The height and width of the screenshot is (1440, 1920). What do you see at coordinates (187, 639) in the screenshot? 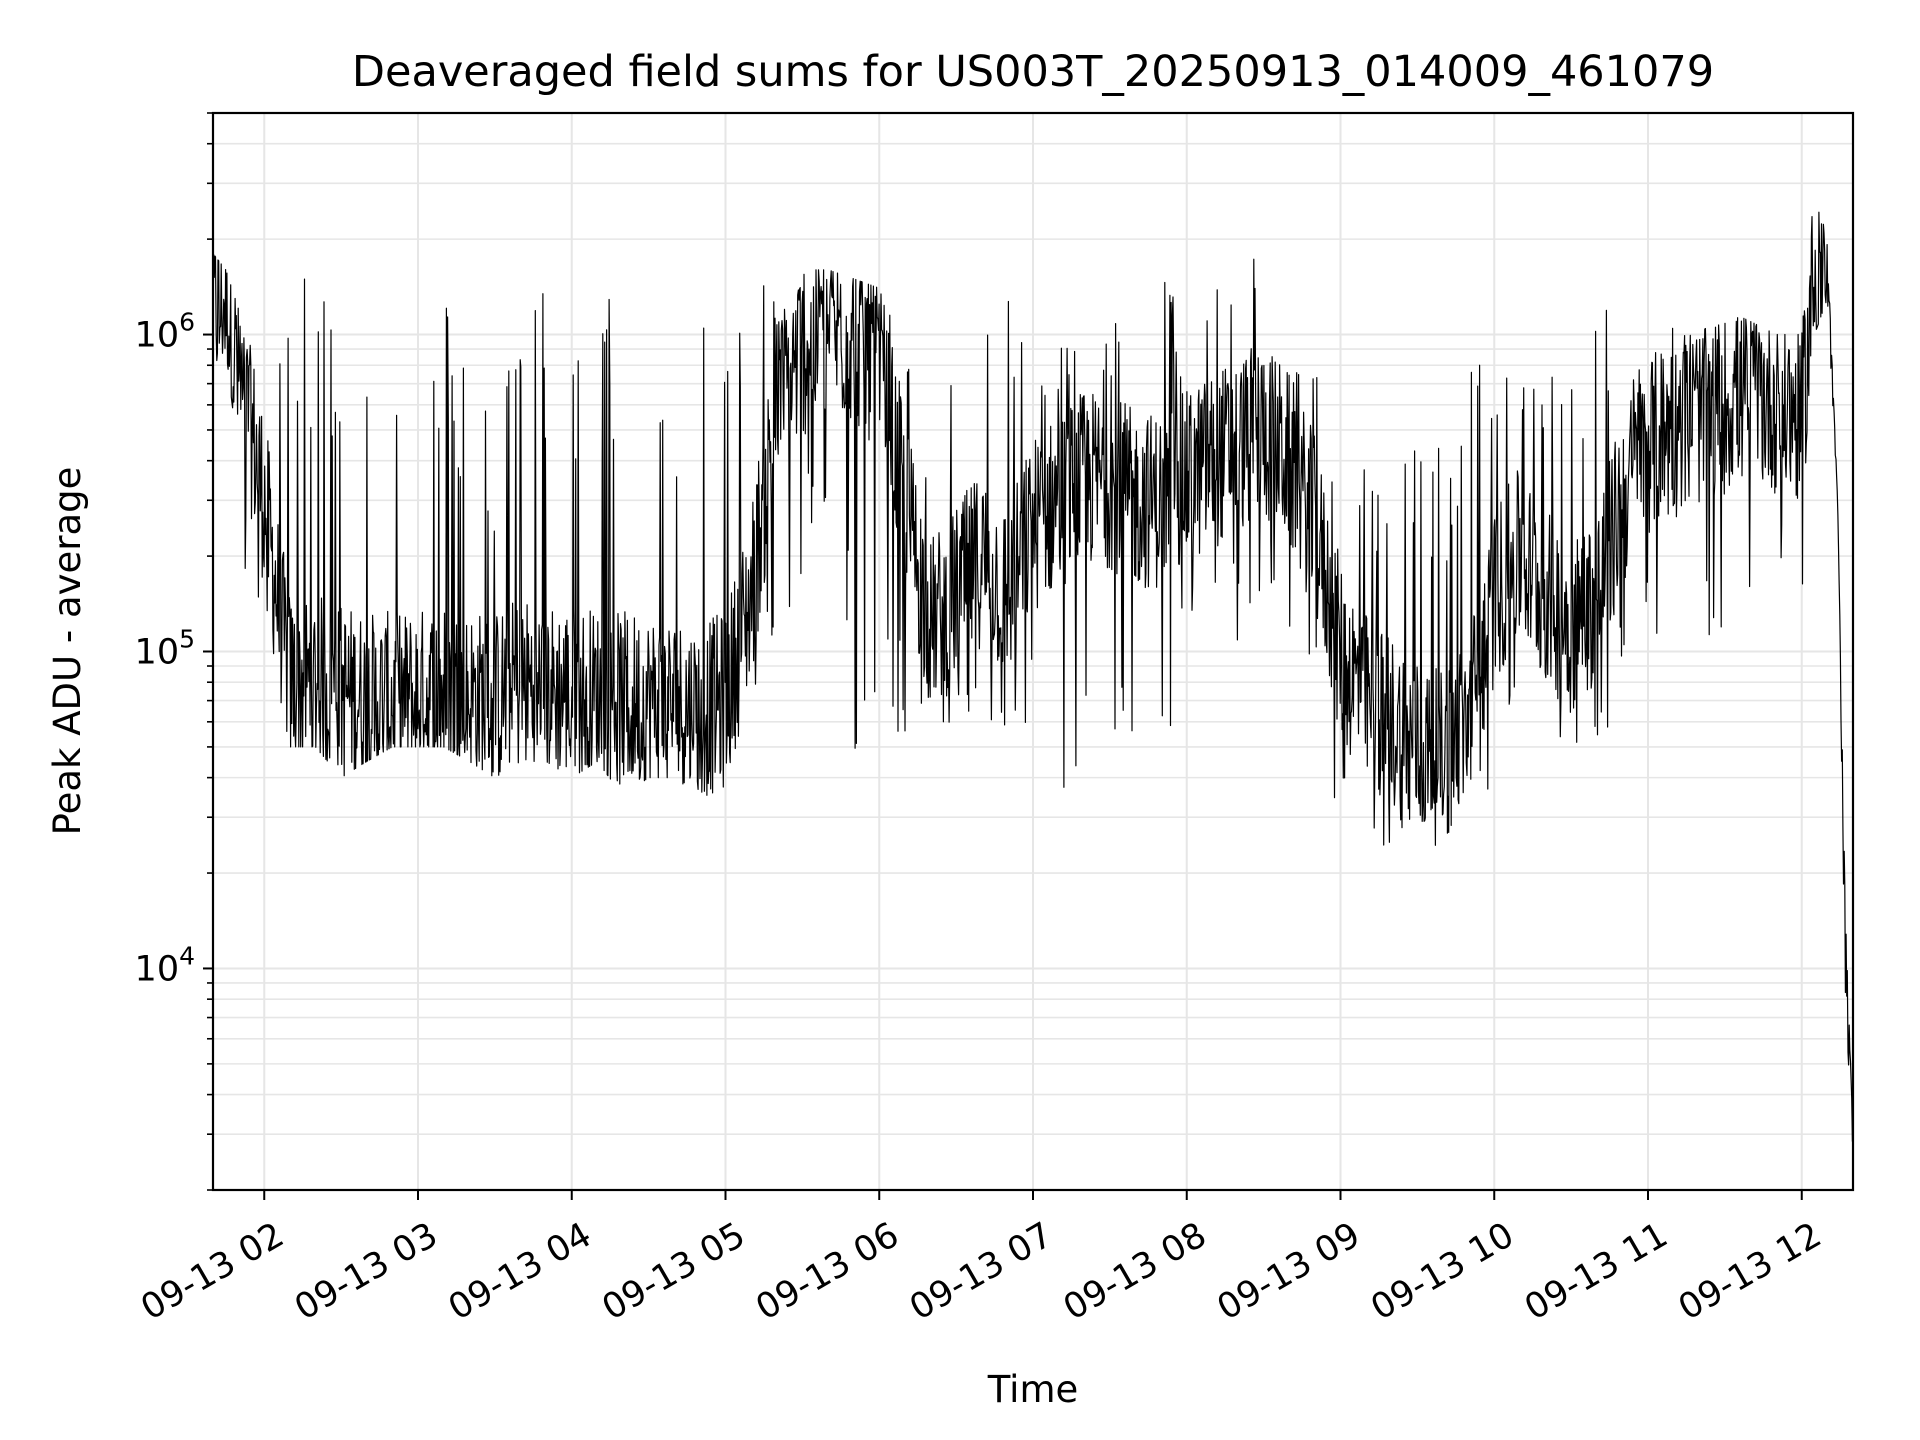
I see `y-tick-exponent: 5` at bounding box center [187, 639].